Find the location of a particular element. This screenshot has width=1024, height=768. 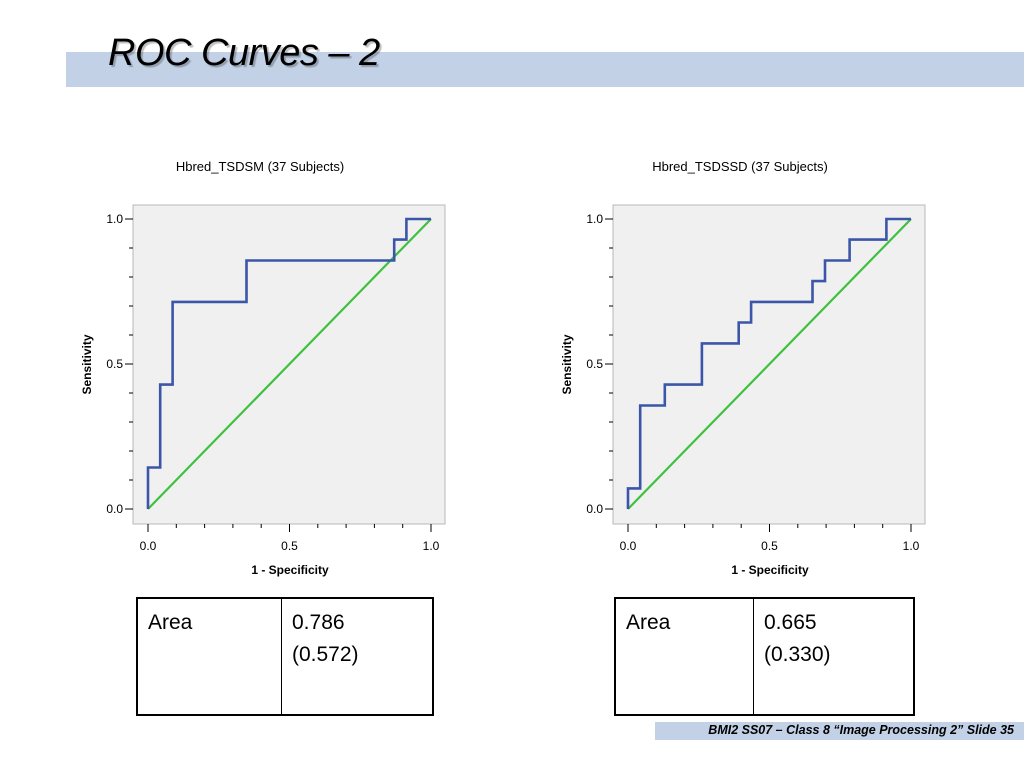

area-note: (0.330) is located at coordinates (797, 654).